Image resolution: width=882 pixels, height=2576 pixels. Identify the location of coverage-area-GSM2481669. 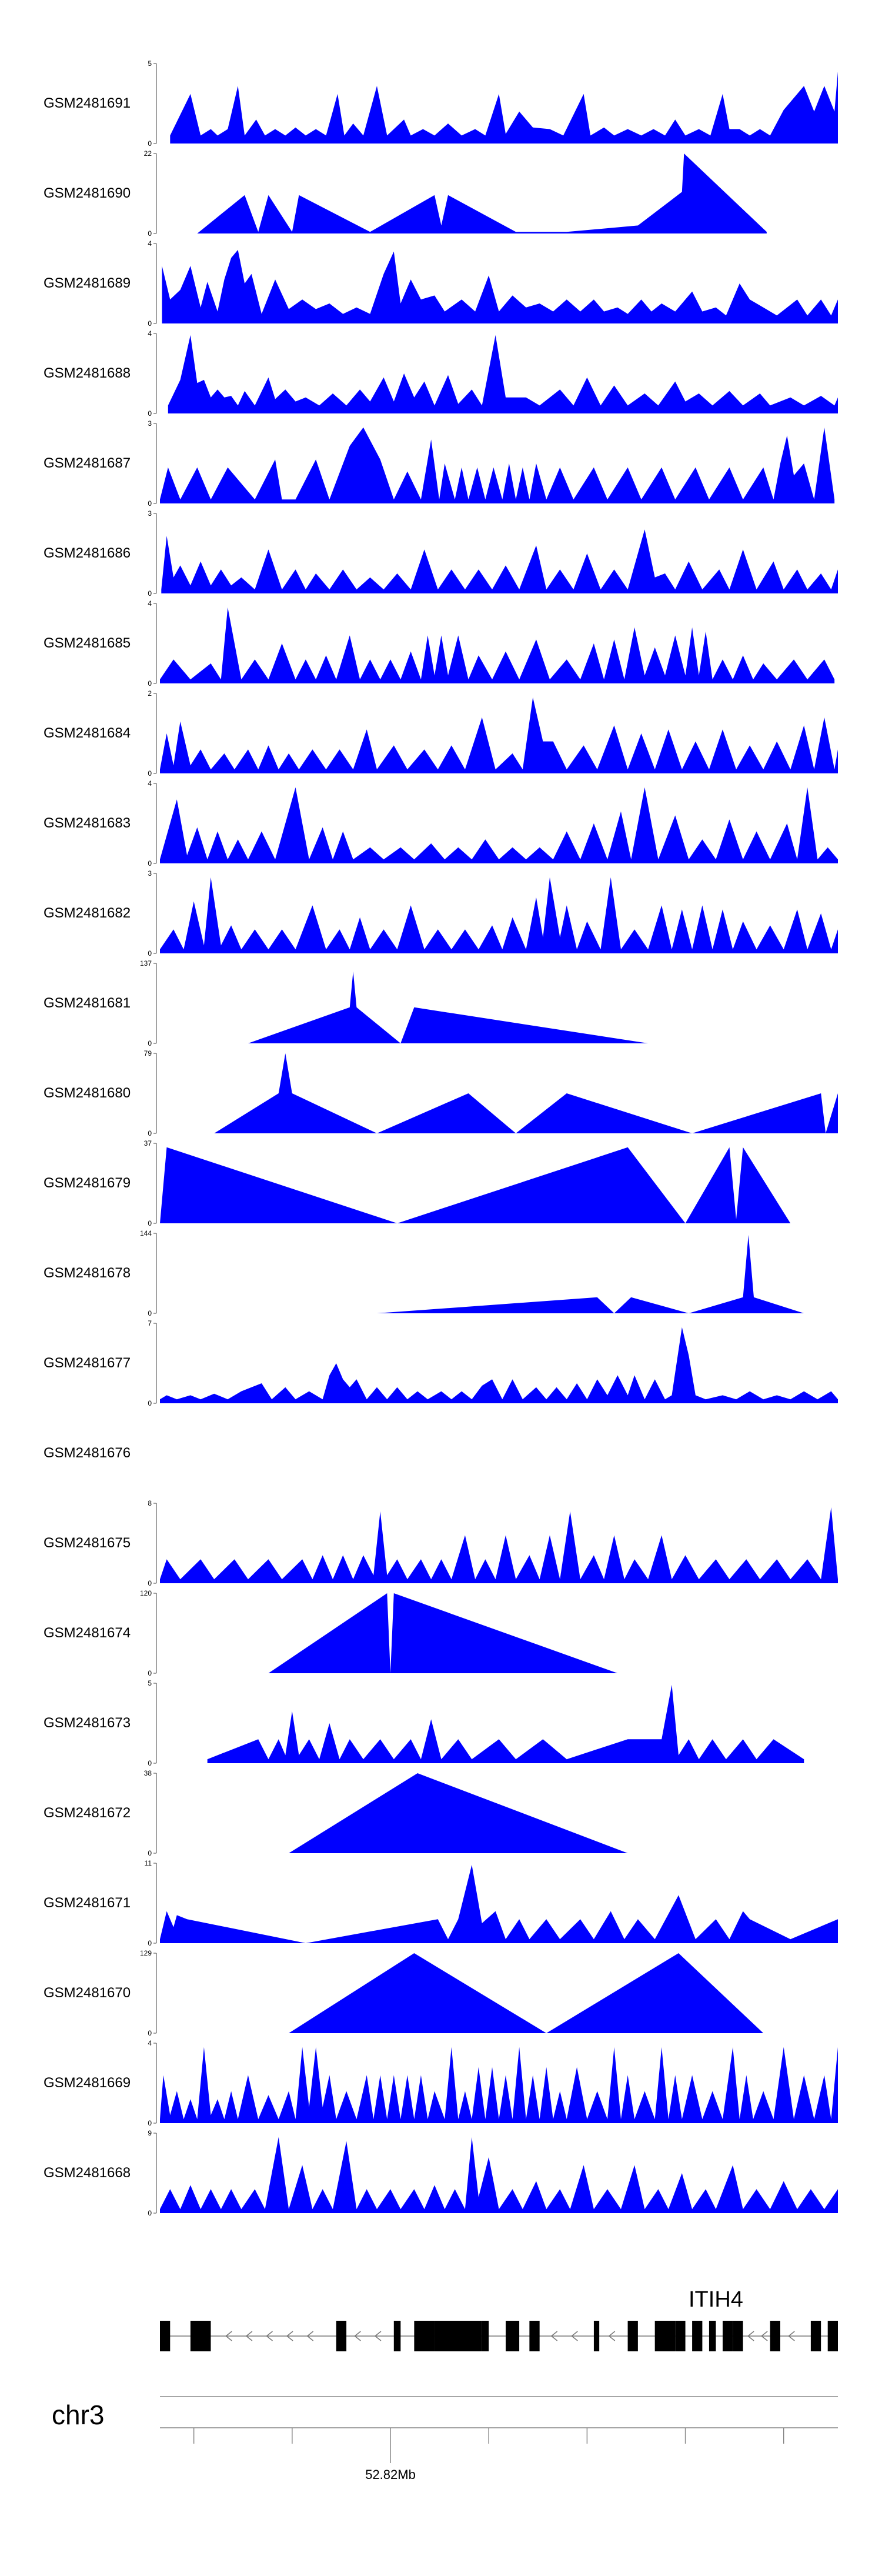
(499, 2085).